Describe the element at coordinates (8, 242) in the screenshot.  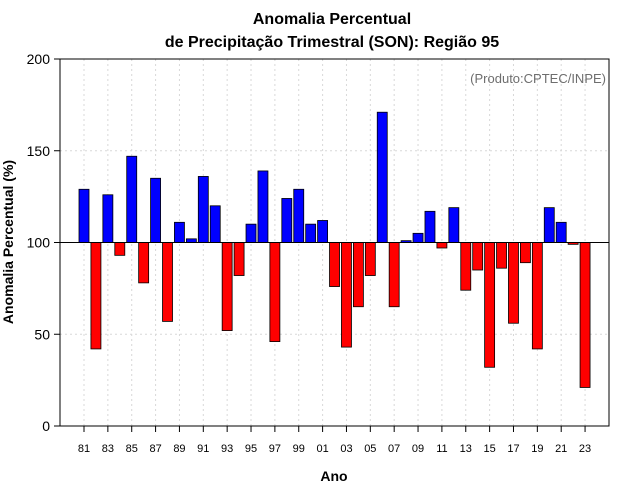
I see `y-axis-label: Anomalia Percentual (%)` at that location.